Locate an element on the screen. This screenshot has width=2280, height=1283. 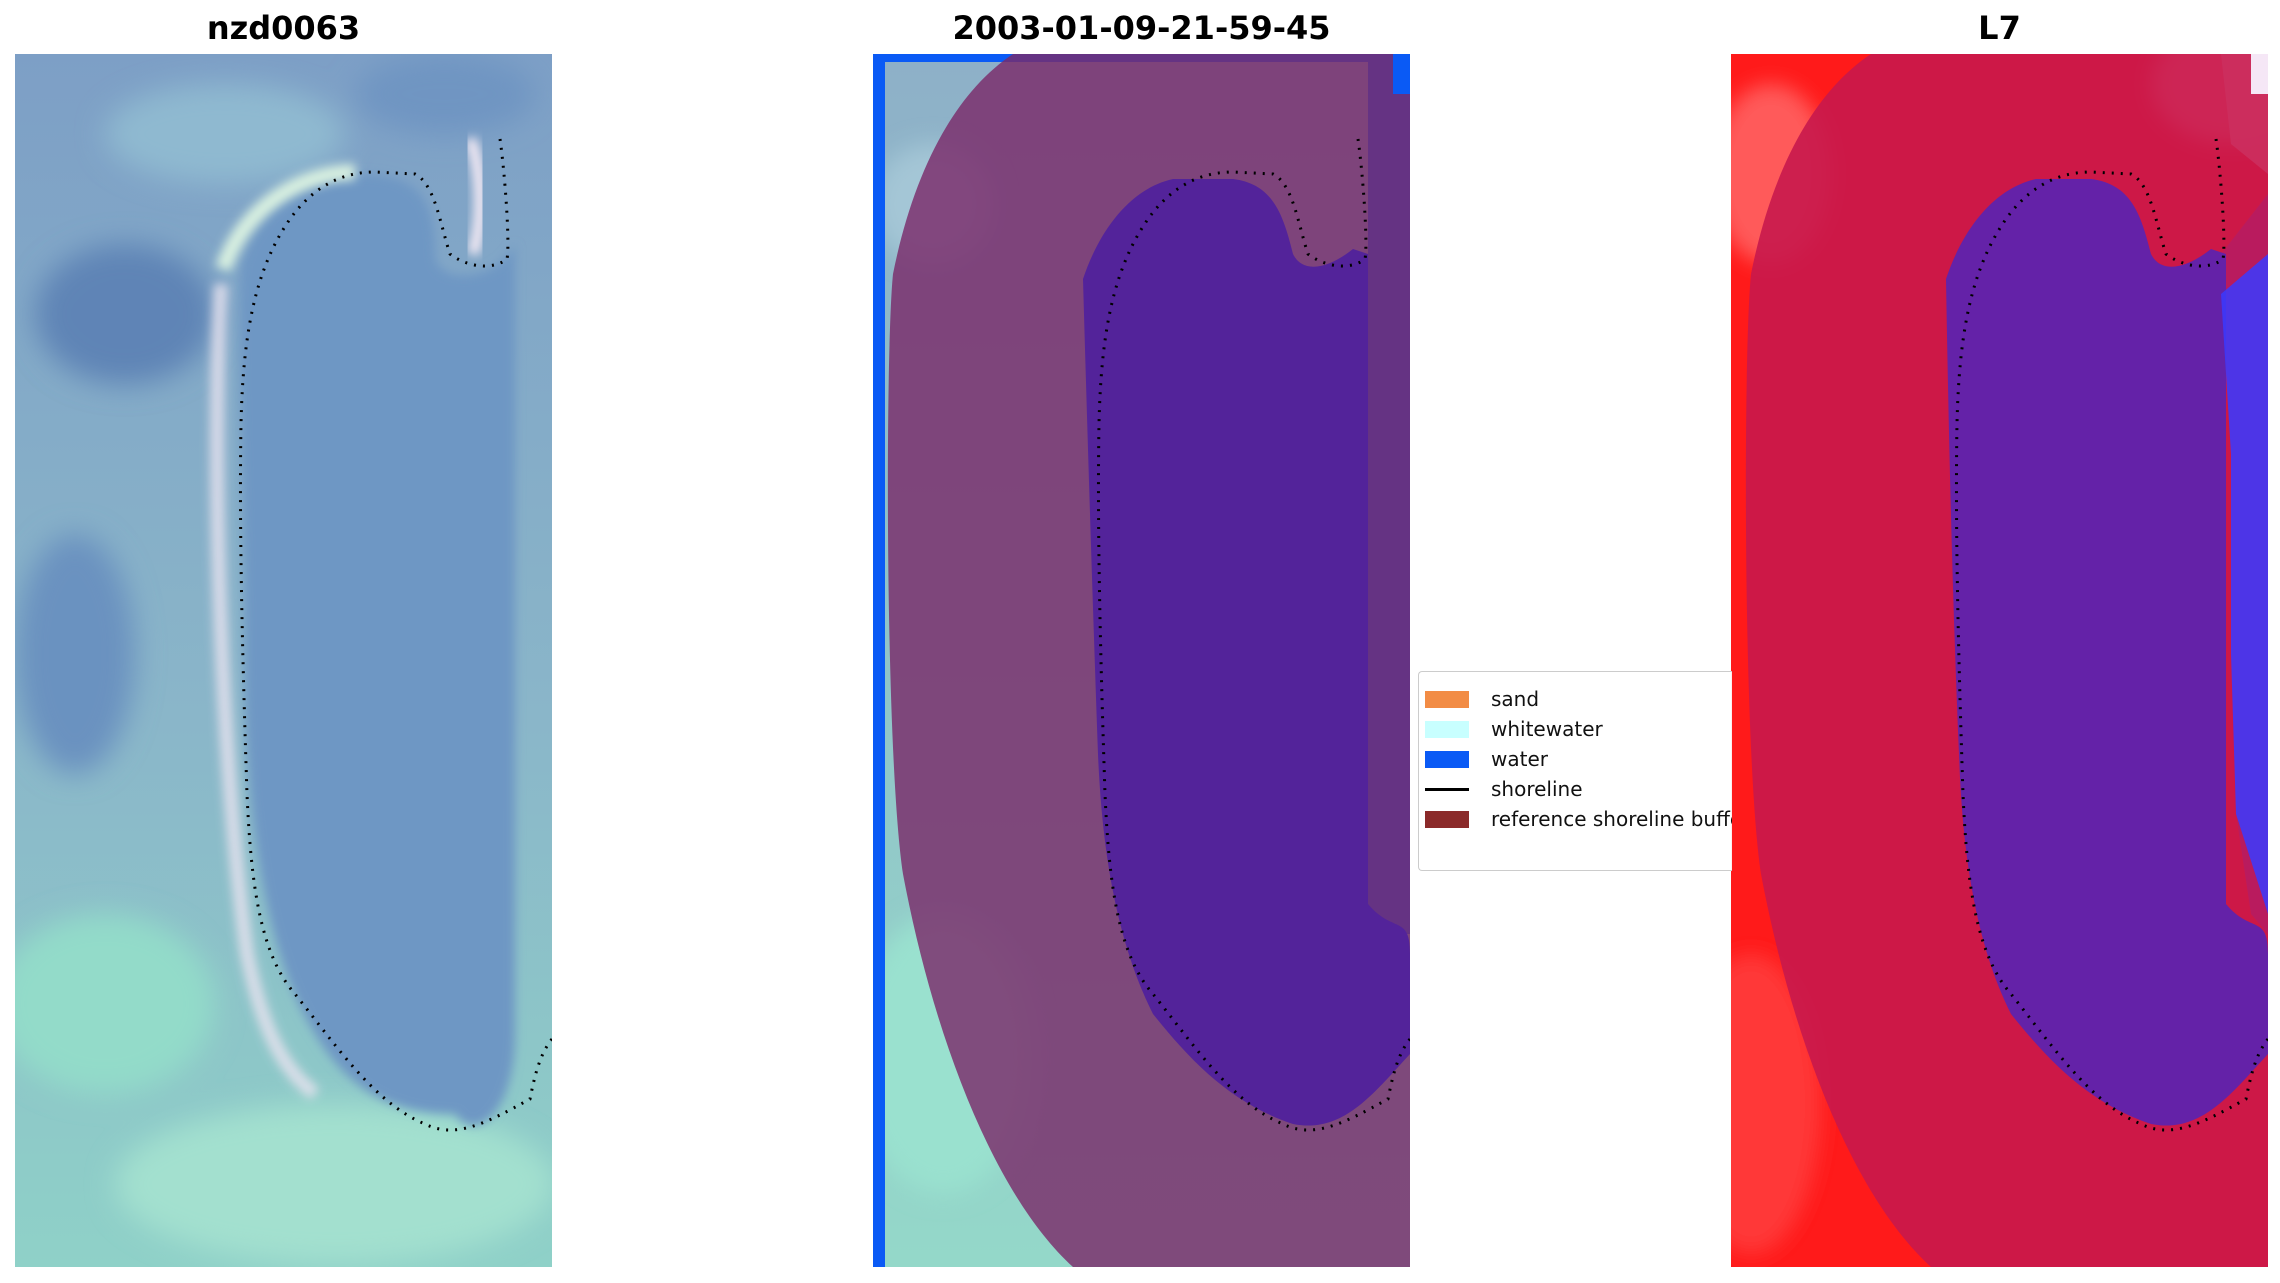
legend-label: whitewater is located at coordinates (1547, 729).